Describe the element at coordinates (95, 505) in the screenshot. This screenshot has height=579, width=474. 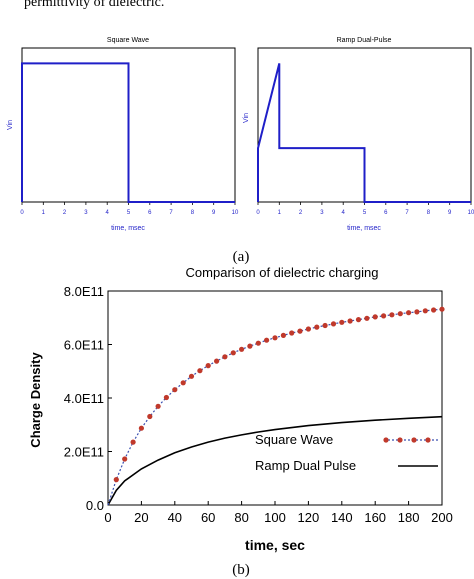
I see `y-tick-label: 0.0` at that location.